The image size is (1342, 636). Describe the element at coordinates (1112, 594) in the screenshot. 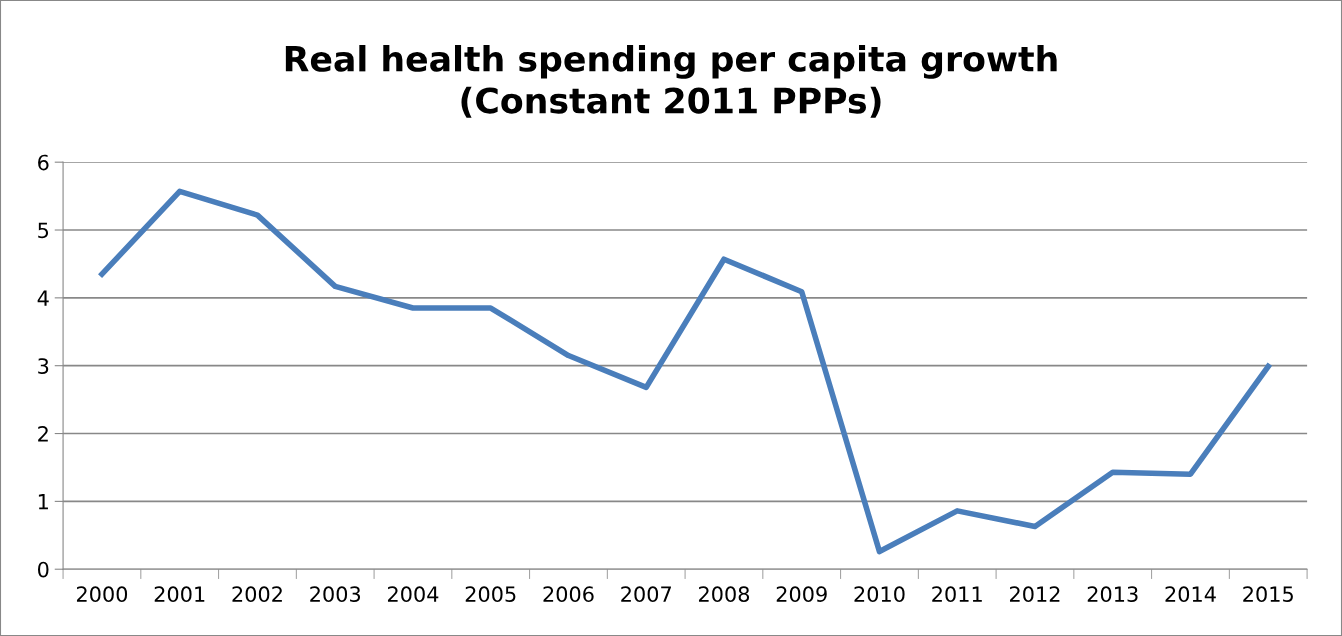

I see `x-tick-label: 2013` at that location.